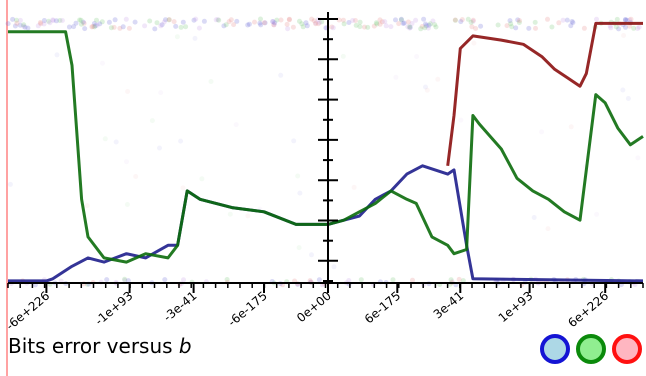 The image size is (646, 376). I want to click on legend, so click(591, 349).